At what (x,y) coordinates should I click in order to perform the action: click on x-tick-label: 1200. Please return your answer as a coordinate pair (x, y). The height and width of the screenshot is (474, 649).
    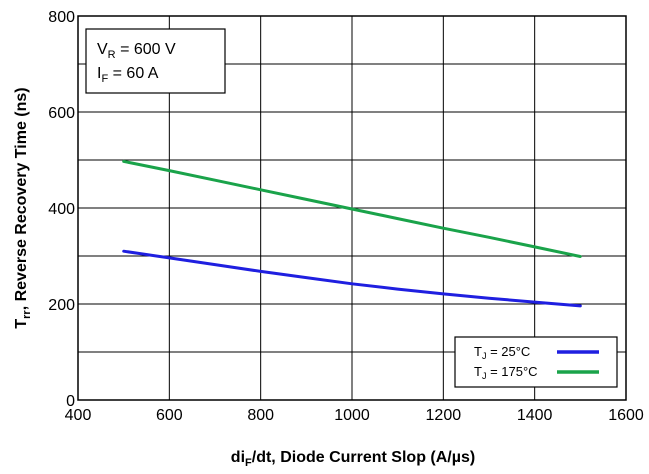
    Looking at the image, I should click on (444, 415).